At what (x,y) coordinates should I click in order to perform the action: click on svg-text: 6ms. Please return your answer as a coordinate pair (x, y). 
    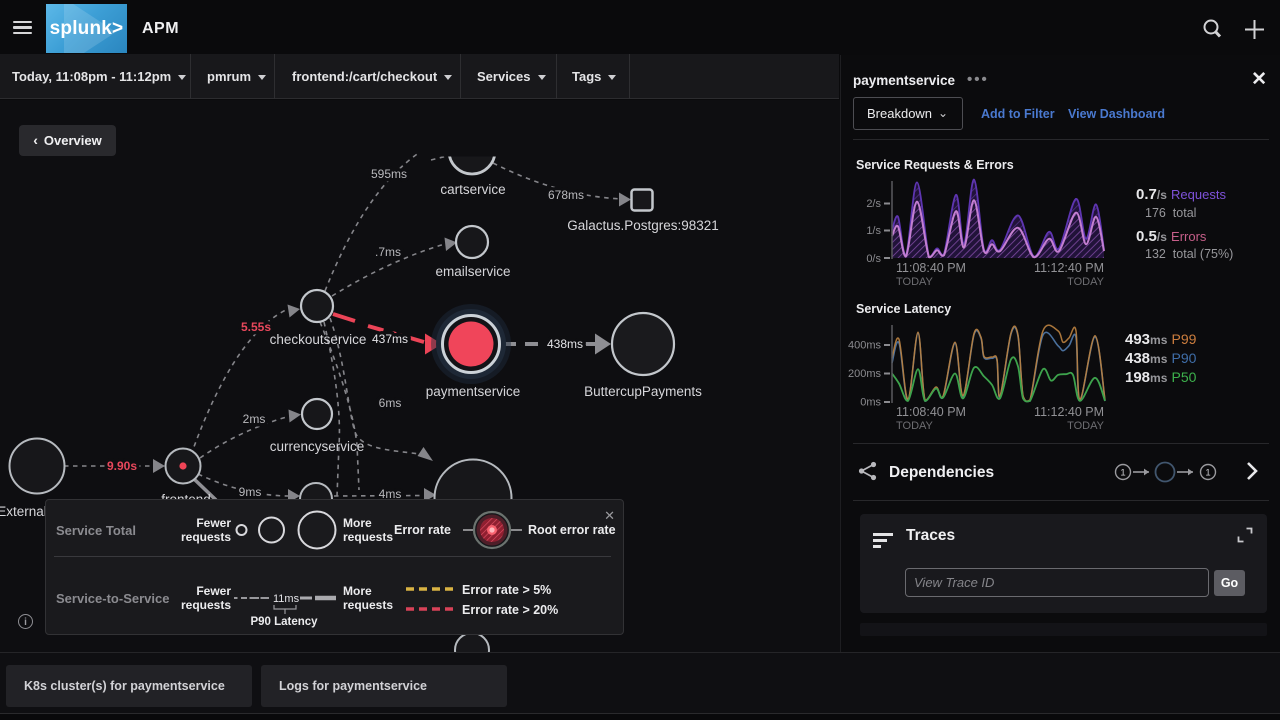
    Looking at the image, I should click on (390, 403).